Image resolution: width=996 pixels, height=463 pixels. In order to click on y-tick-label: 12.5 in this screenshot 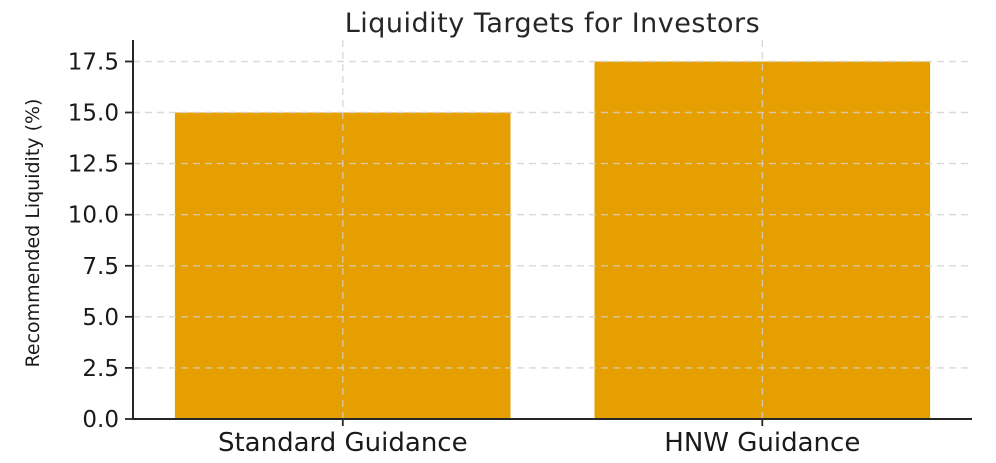, I will do `click(93, 165)`.